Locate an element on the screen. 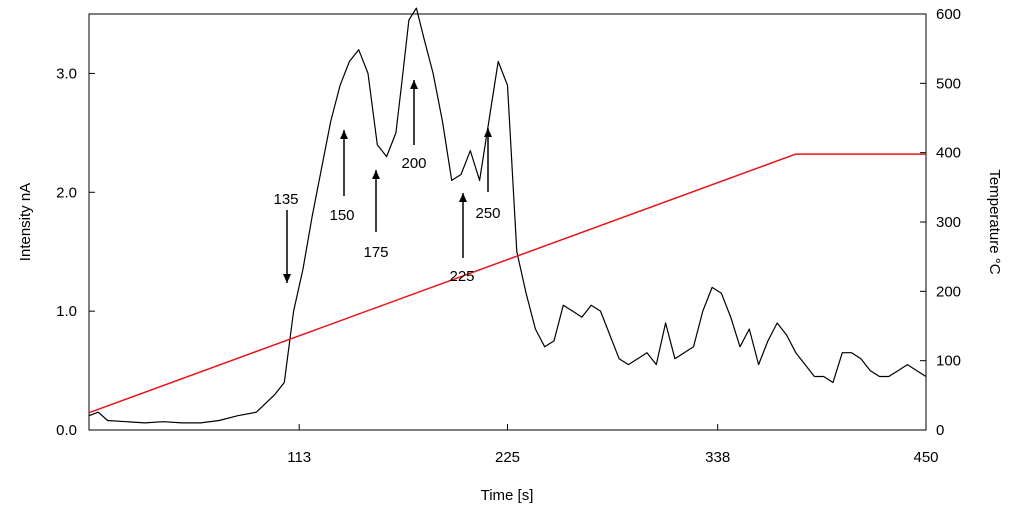  right-y-tick-label: 500 is located at coordinates (948, 83).